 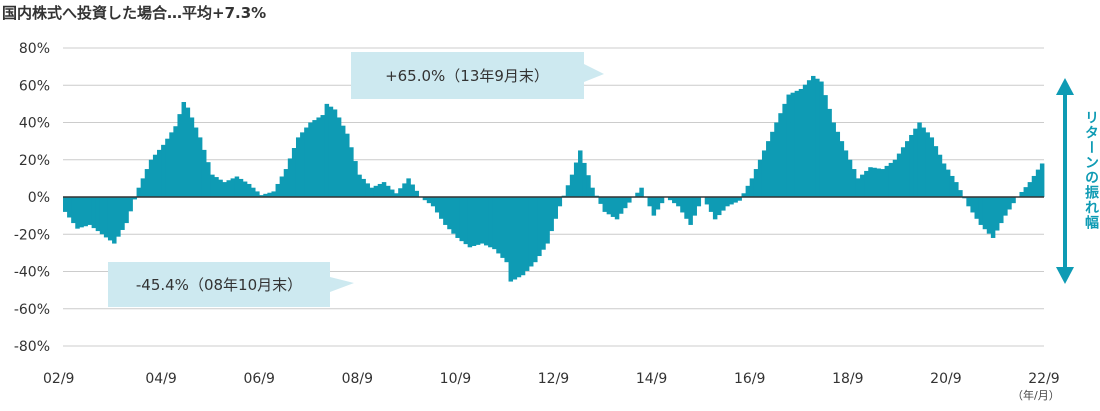 I want to click on callout-box-peak, so click(x=477, y=75).